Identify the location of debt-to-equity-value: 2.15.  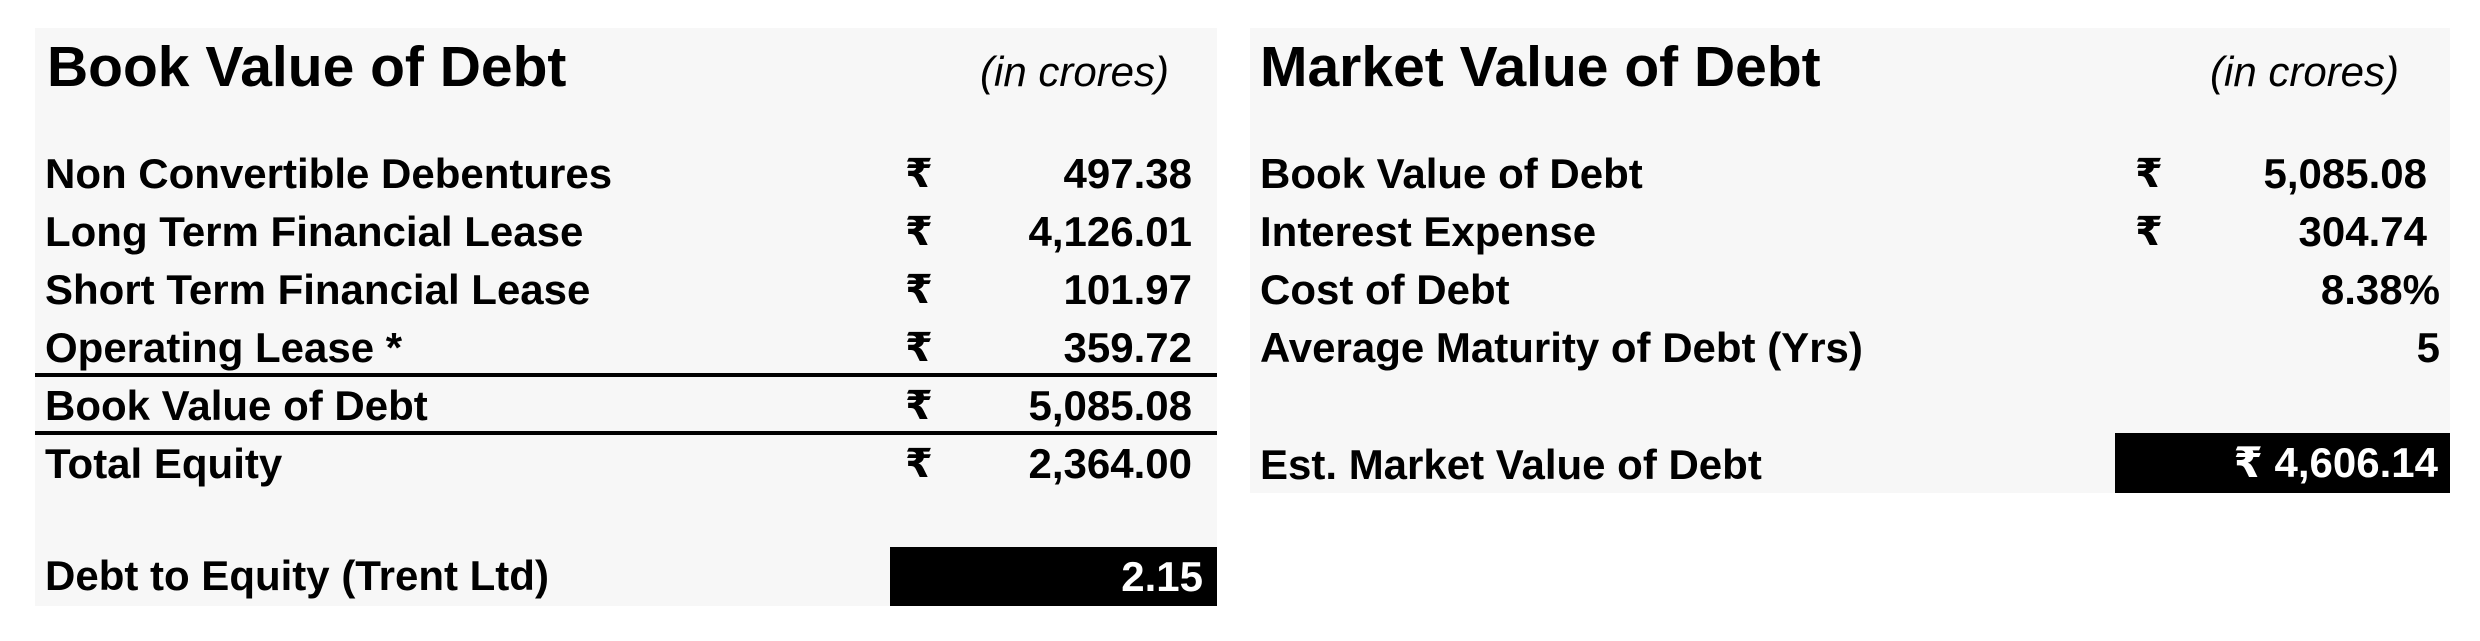
(1053, 576).